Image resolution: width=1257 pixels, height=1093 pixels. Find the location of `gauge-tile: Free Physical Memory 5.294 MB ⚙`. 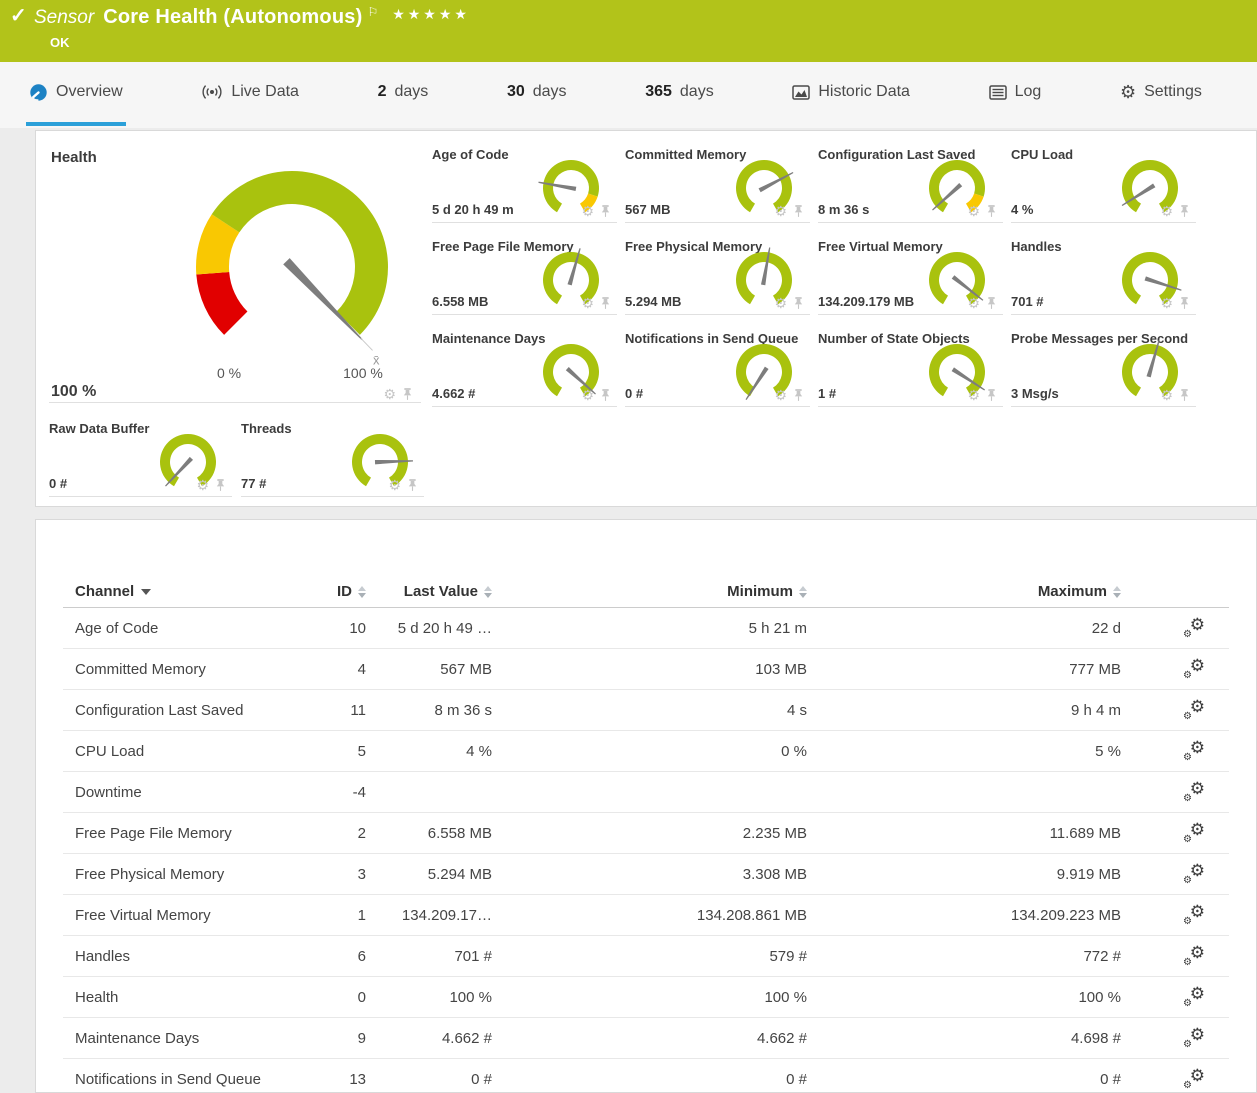

gauge-tile: Free Physical Memory 5.294 MB ⚙ is located at coordinates (717, 274).